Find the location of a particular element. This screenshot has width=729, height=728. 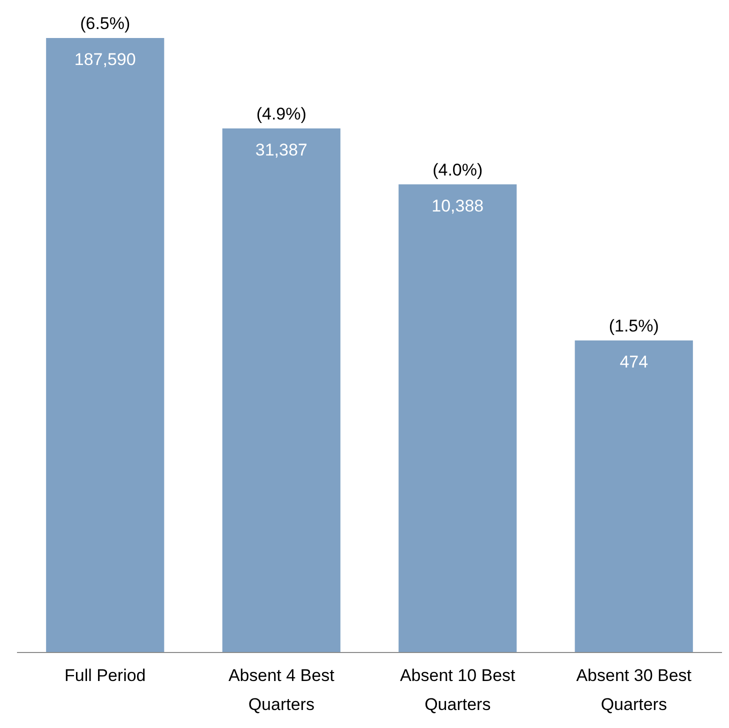

x-tick-label: Absent 4 Best Quarters is located at coordinates (281, 690).